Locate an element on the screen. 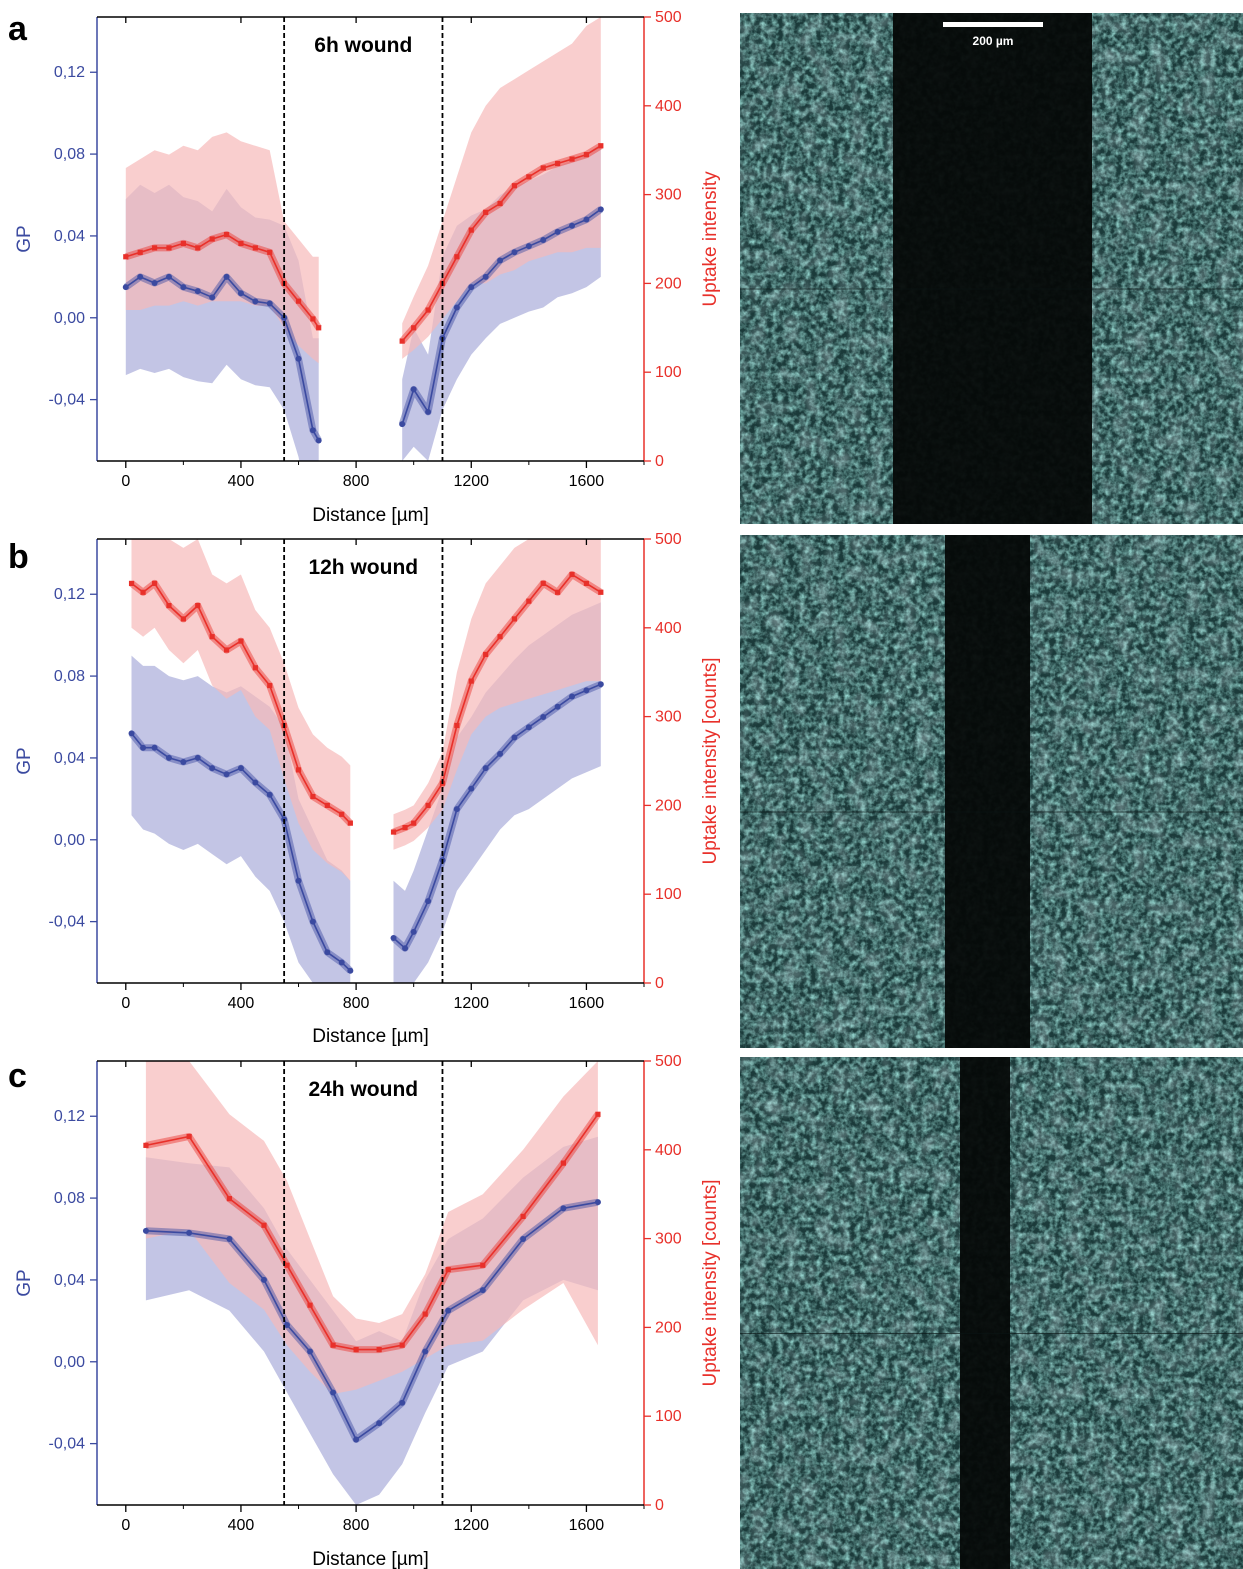  y-right-tick-label: 100 is located at coordinates (668, 894).